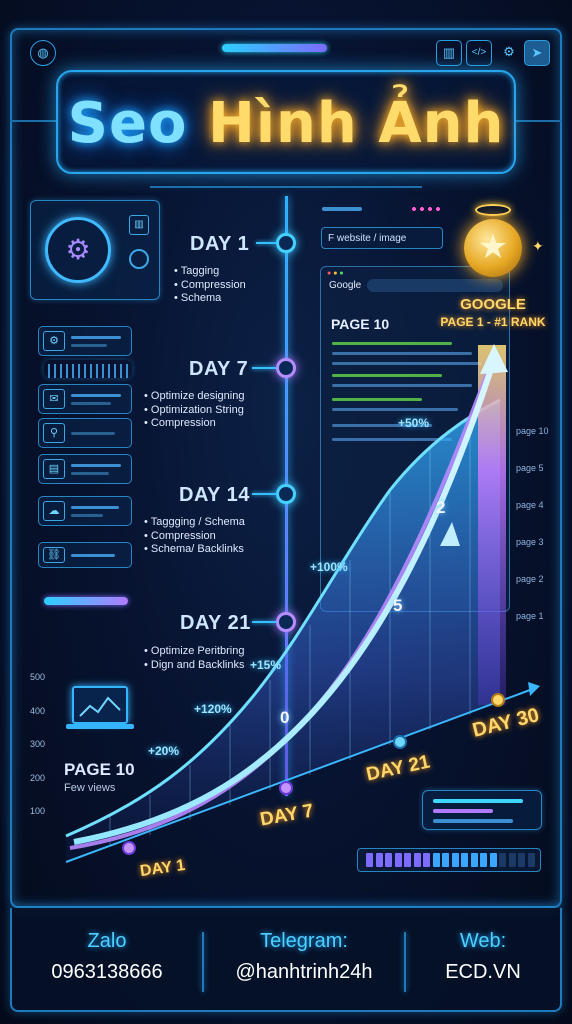  Describe the element at coordinates (139, 259) in the screenshot. I see `mini-dial-icon` at that location.